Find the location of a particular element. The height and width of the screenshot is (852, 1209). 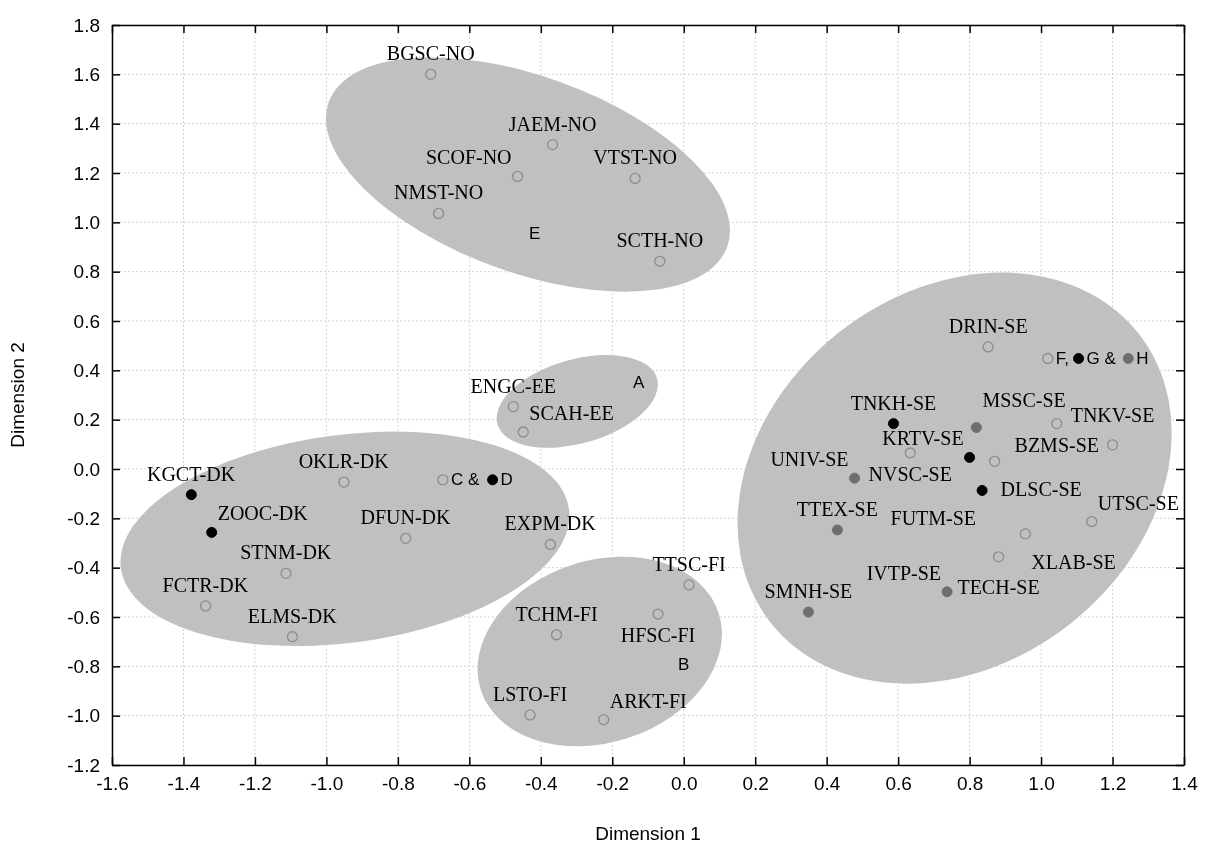

x-tick-label: -1.4 is located at coordinates (184, 784).